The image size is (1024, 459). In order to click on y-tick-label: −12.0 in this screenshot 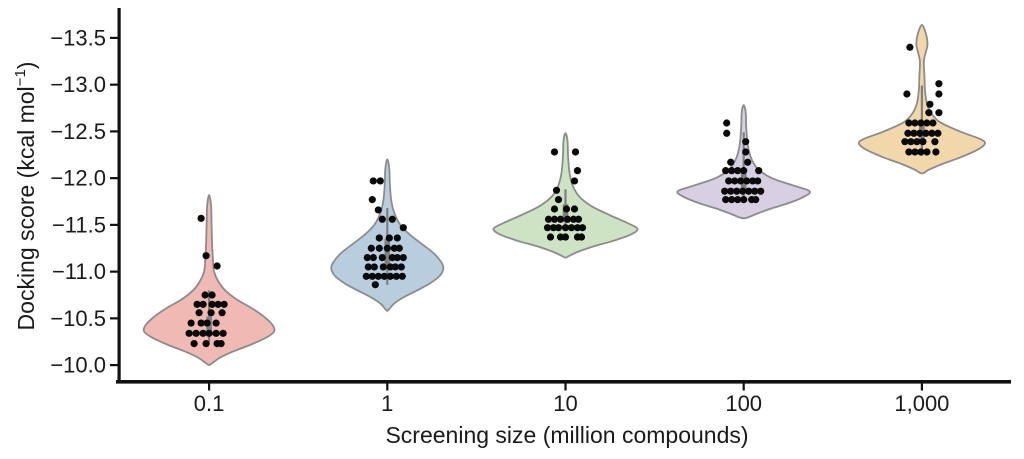, I will do `click(78, 178)`.